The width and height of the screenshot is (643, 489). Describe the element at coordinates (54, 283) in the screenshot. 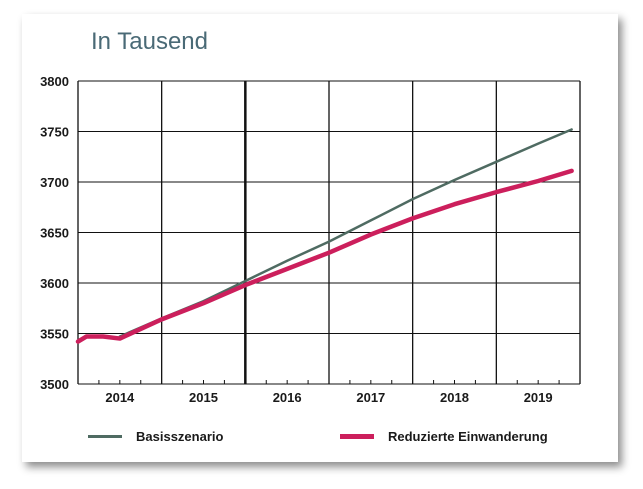

I see `y-tick-label: 3600` at that location.